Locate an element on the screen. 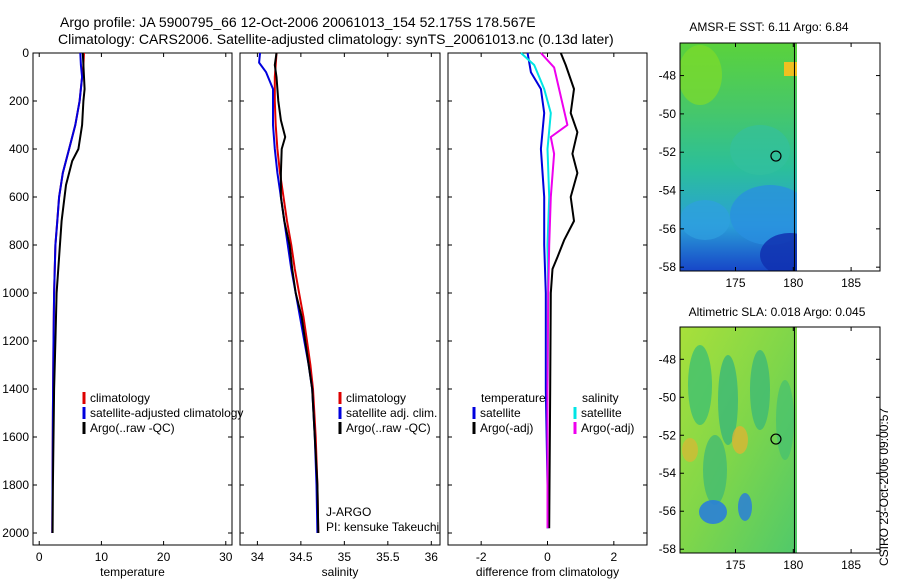 Image resolution: width=900 pixels, height=580 pixels. watermark: CSIRO 23-Oct-2006 09:00:57 is located at coordinates (884, 487).